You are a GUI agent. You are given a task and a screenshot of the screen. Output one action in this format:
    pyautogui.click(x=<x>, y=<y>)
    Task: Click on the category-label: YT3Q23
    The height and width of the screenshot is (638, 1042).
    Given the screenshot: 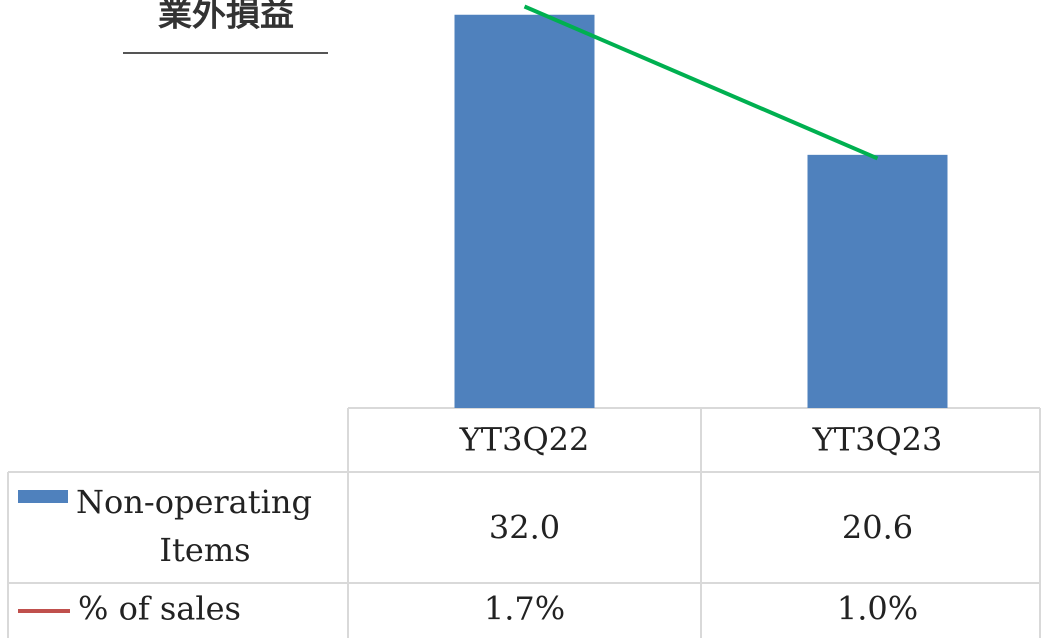 What is the action you would take?
    pyautogui.click(x=877, y=440)
    